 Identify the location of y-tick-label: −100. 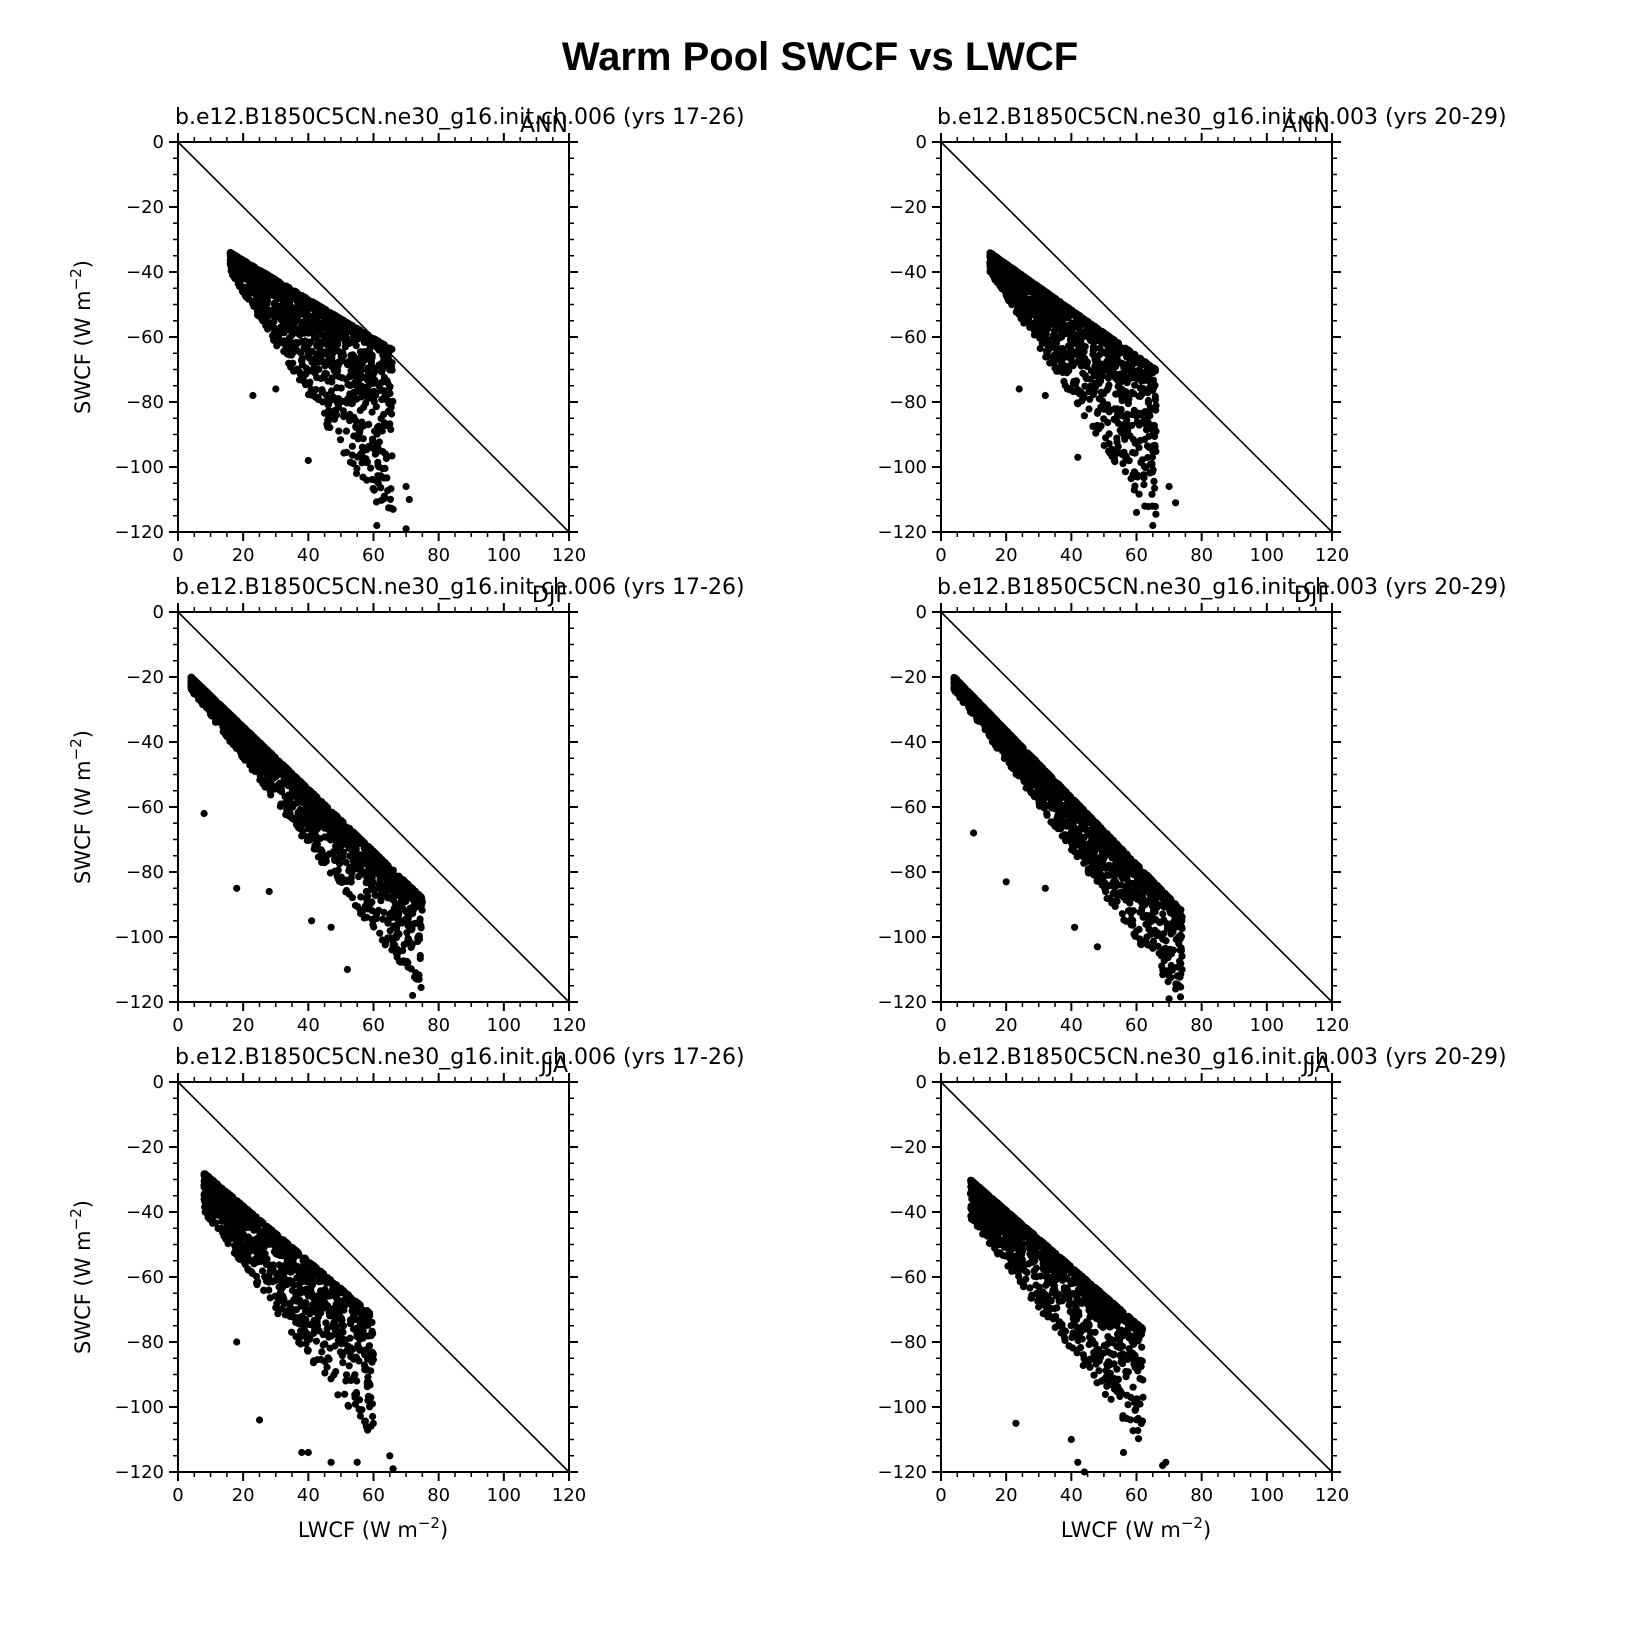
(139, 937).